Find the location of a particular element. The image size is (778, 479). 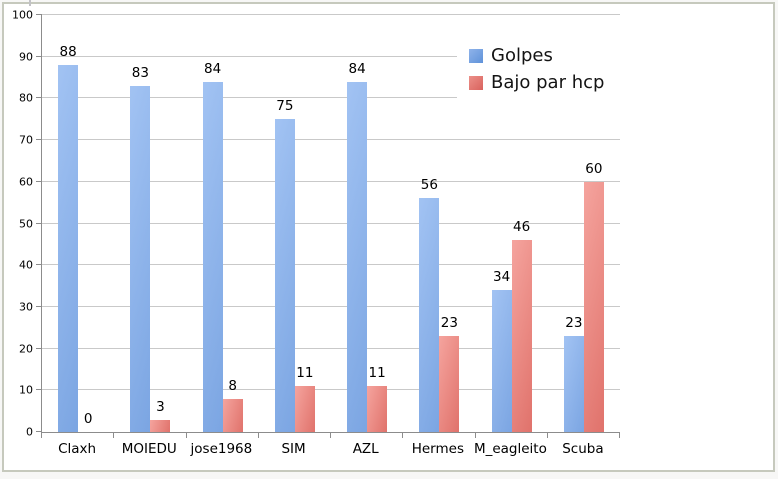

bar-group-MOIEDU: 83 3 is located at coordinates (150, 223).